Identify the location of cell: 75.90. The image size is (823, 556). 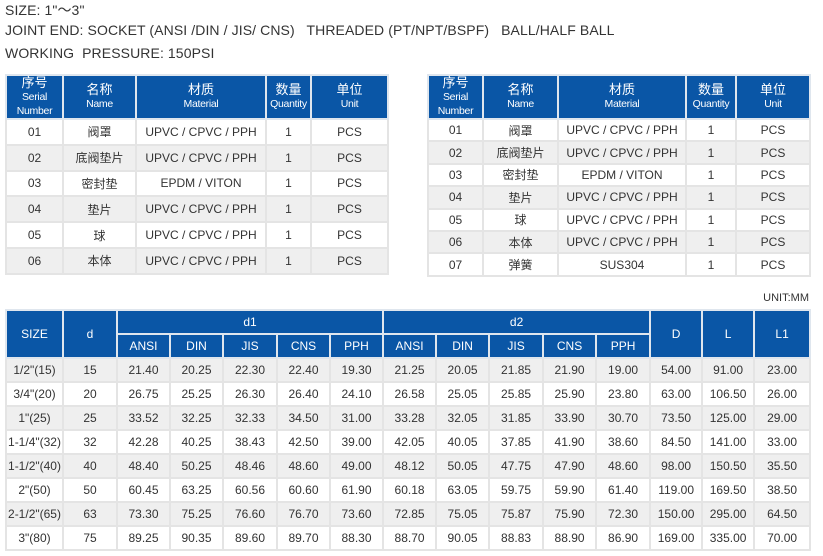
(570, 514).